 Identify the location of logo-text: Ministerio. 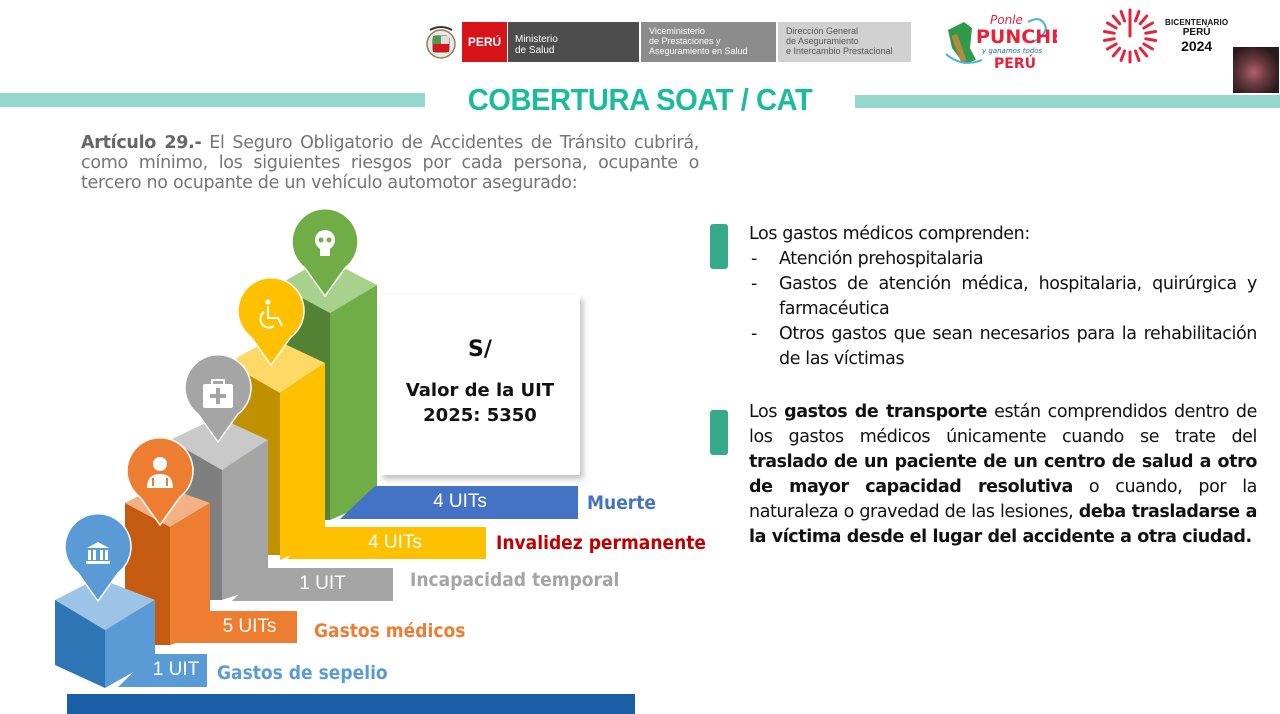
(536, 39).